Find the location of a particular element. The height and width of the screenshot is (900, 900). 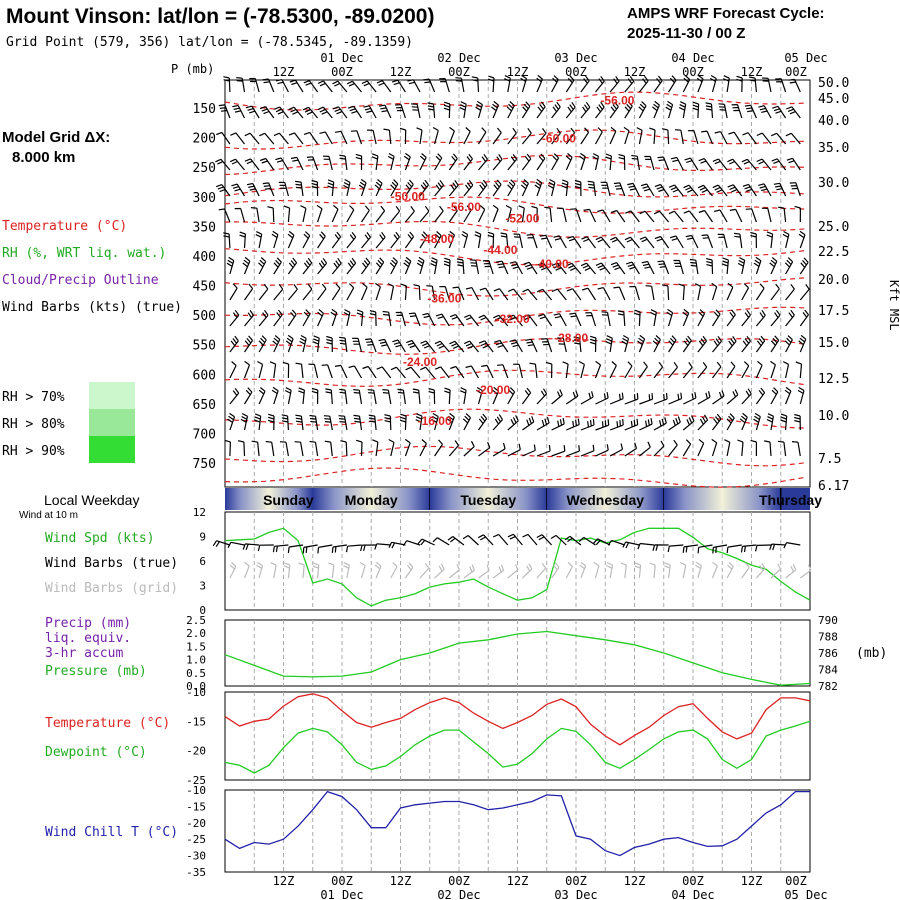

pressure-line is located at coordinates (517, 658).